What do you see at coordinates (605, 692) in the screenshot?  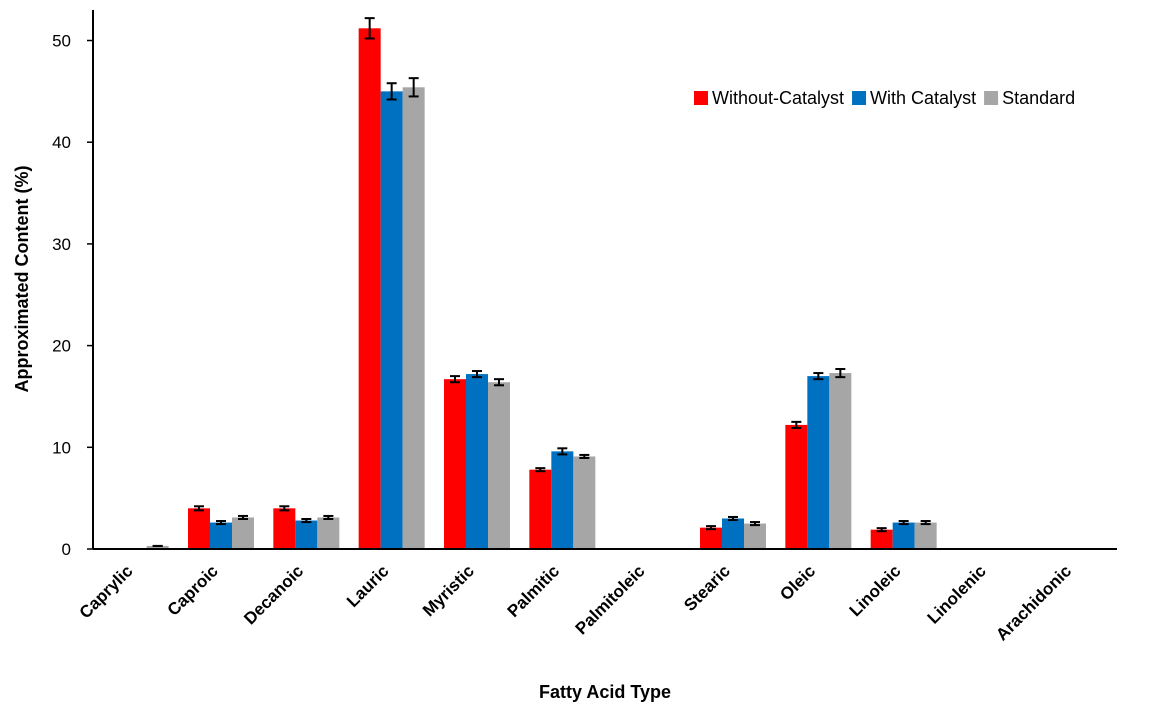 I see `x-axis-title: Fatty Acid Type` at bounding box center [605, 692].